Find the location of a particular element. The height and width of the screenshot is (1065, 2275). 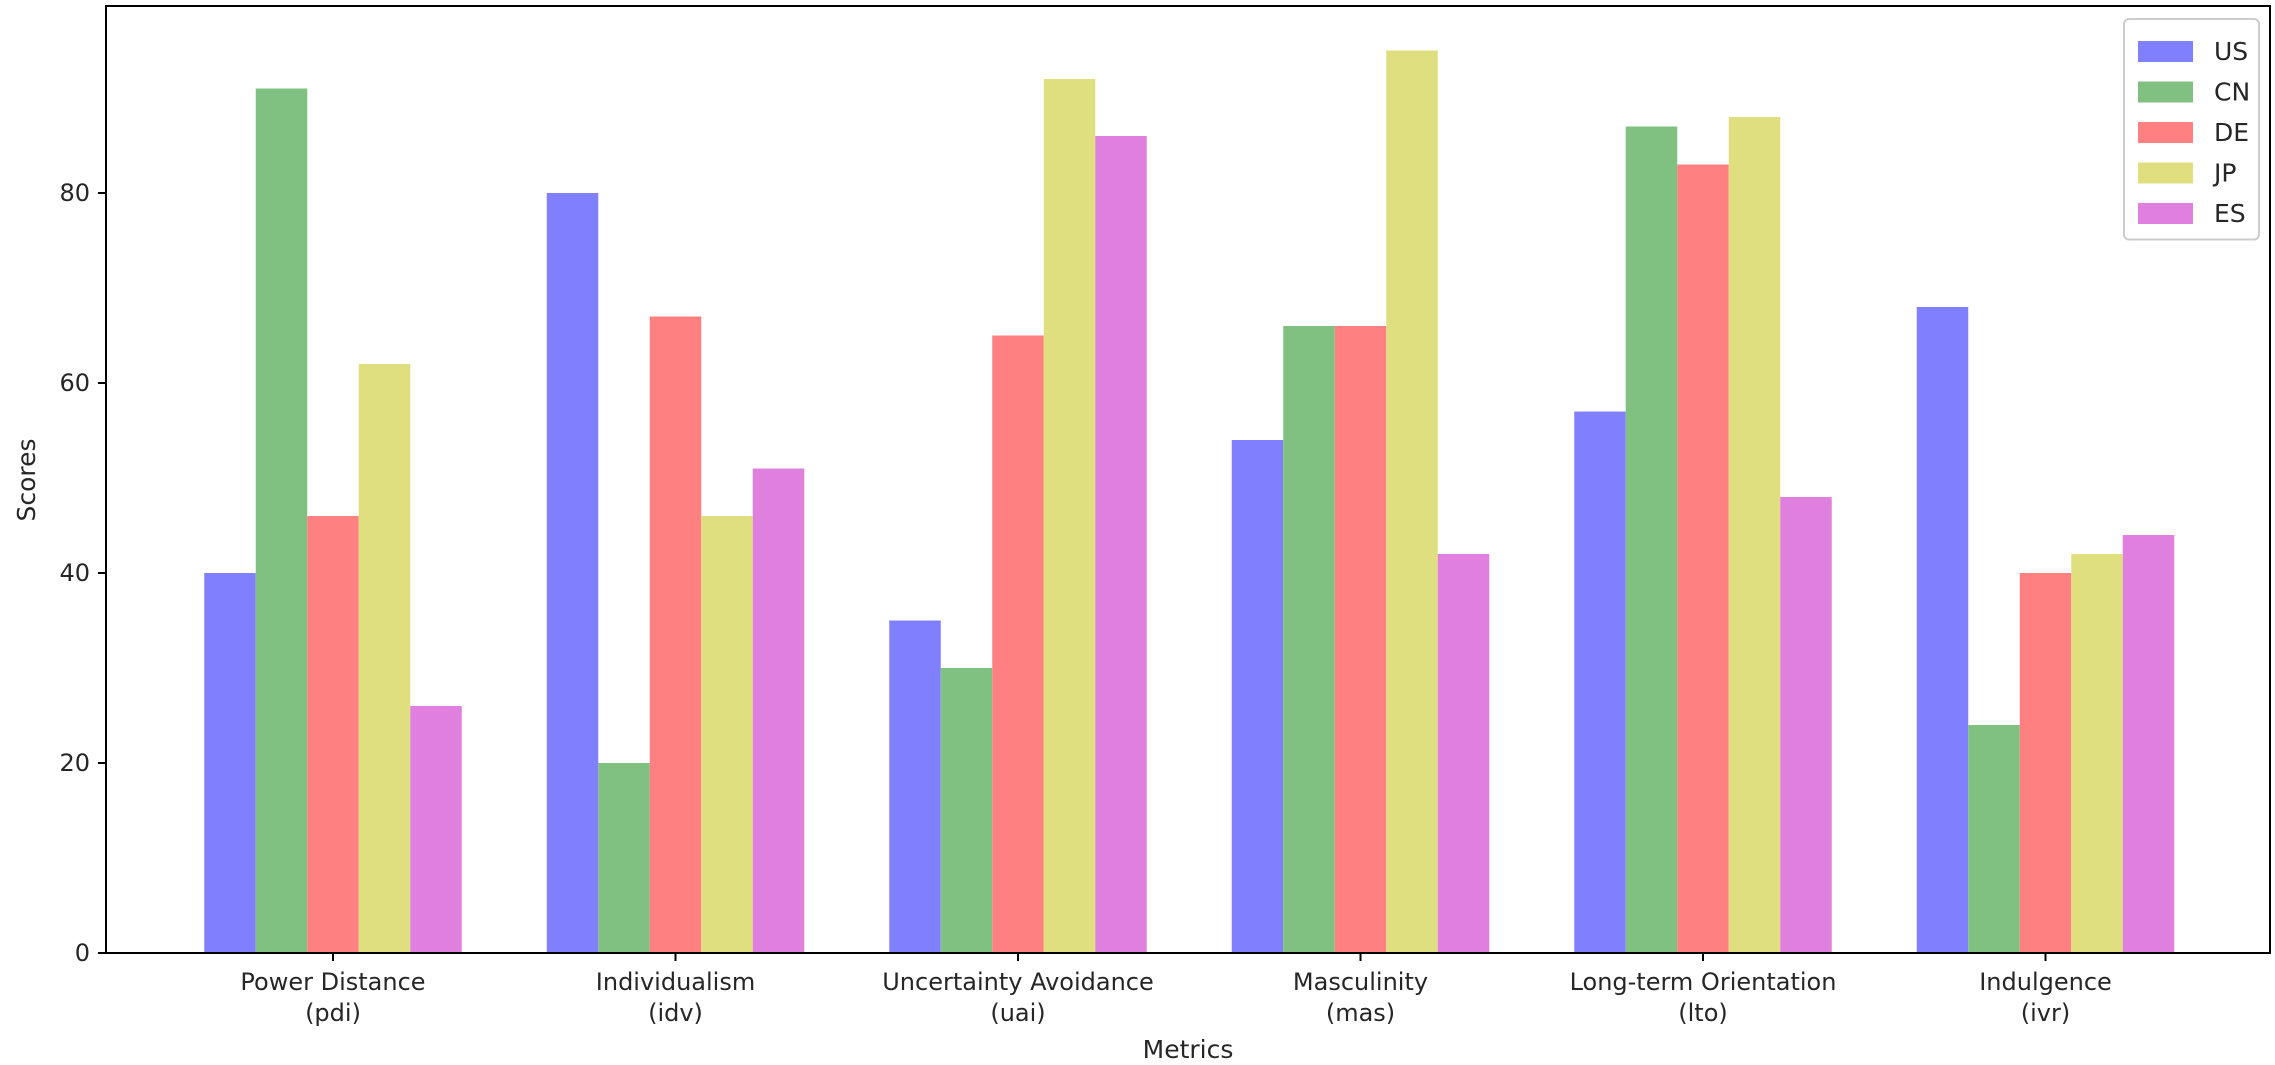

legend-swatch-us is located at coordinates (2165, 51).